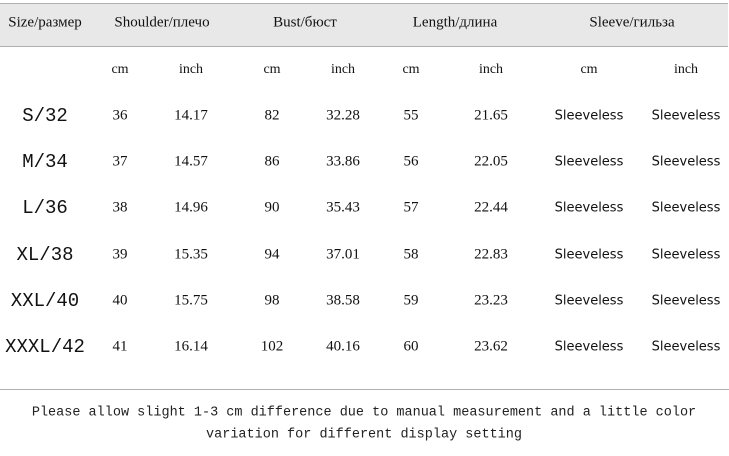  What do you see at coordinates (162, 22) in the screenshot?
I see `column-header: Shoulder/плечо` at bounding box center [162, 22].